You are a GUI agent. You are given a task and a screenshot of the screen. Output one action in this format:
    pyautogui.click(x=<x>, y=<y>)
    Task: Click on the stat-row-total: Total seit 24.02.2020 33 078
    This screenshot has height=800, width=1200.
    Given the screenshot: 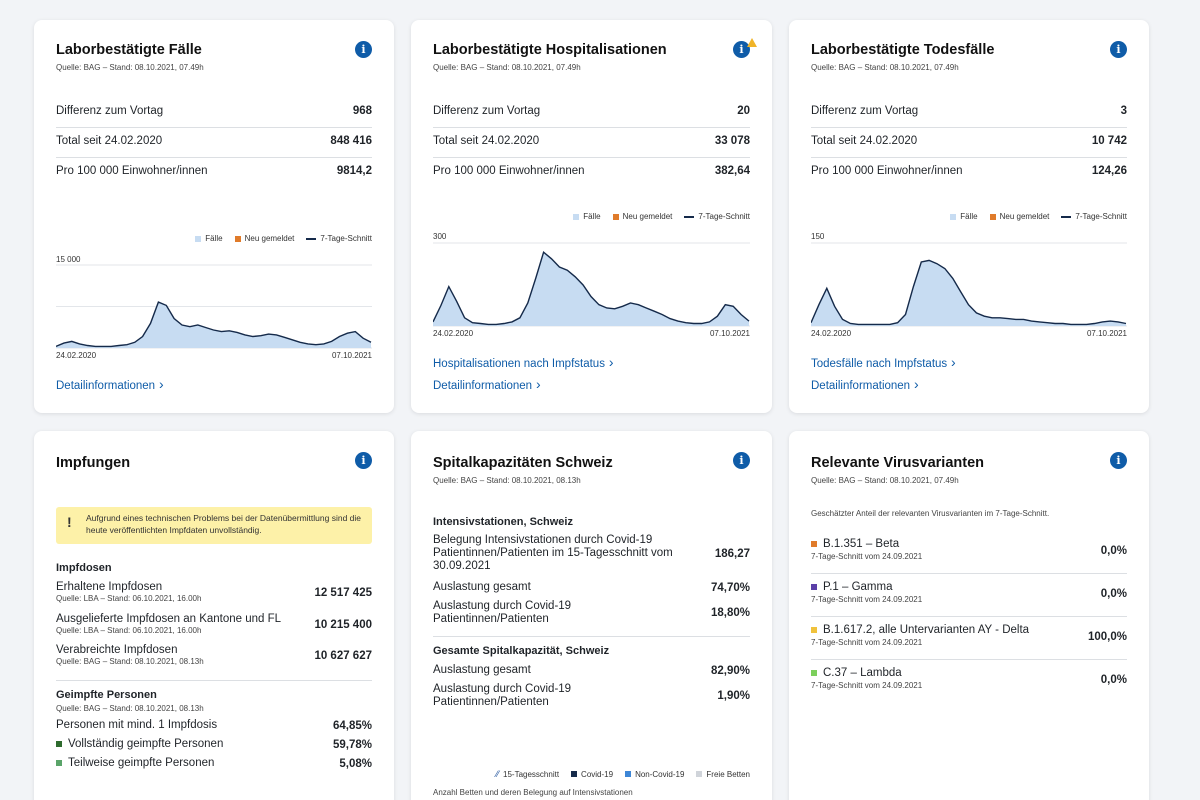 What is the action you would take?
    pyautogui.click(x=591, y=141)
    